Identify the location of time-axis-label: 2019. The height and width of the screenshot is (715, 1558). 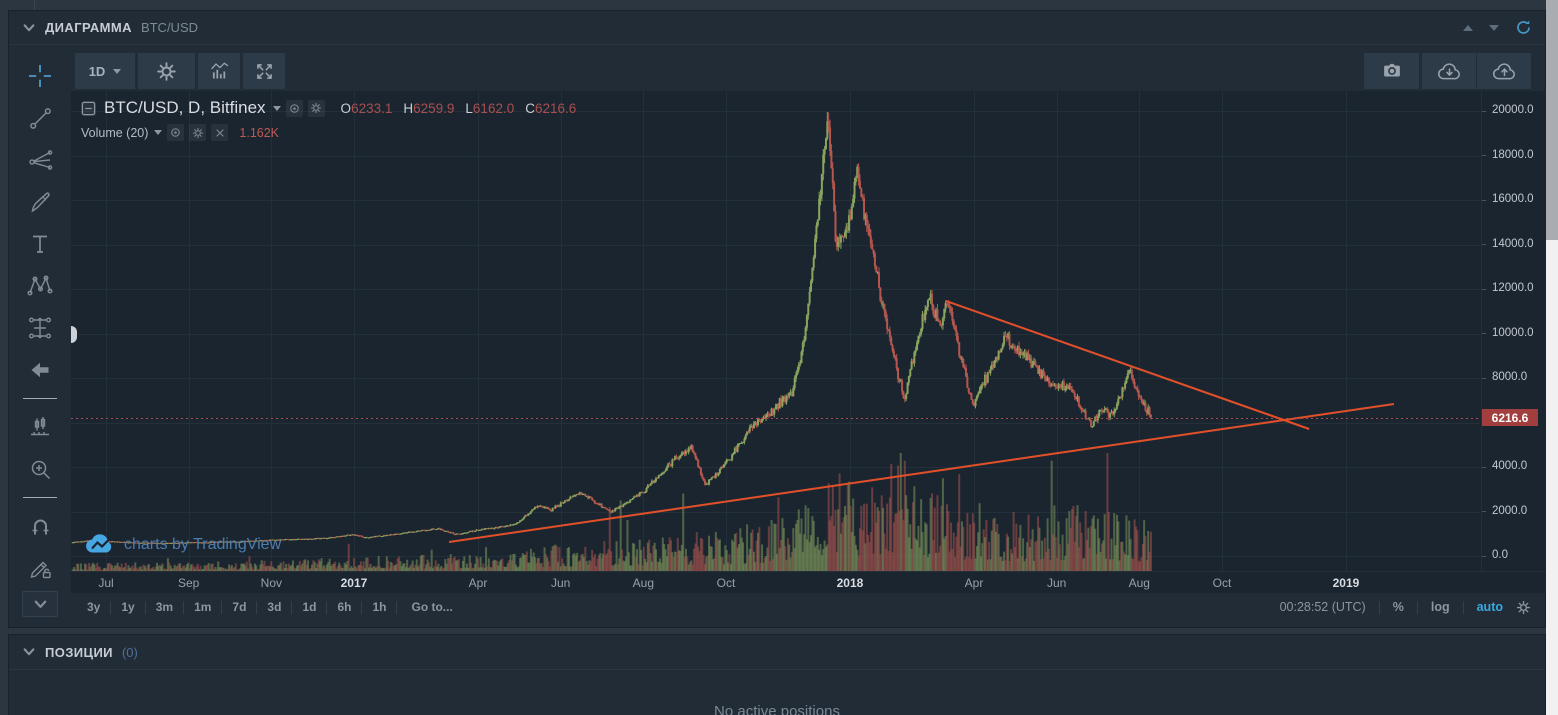
(1346, 583).